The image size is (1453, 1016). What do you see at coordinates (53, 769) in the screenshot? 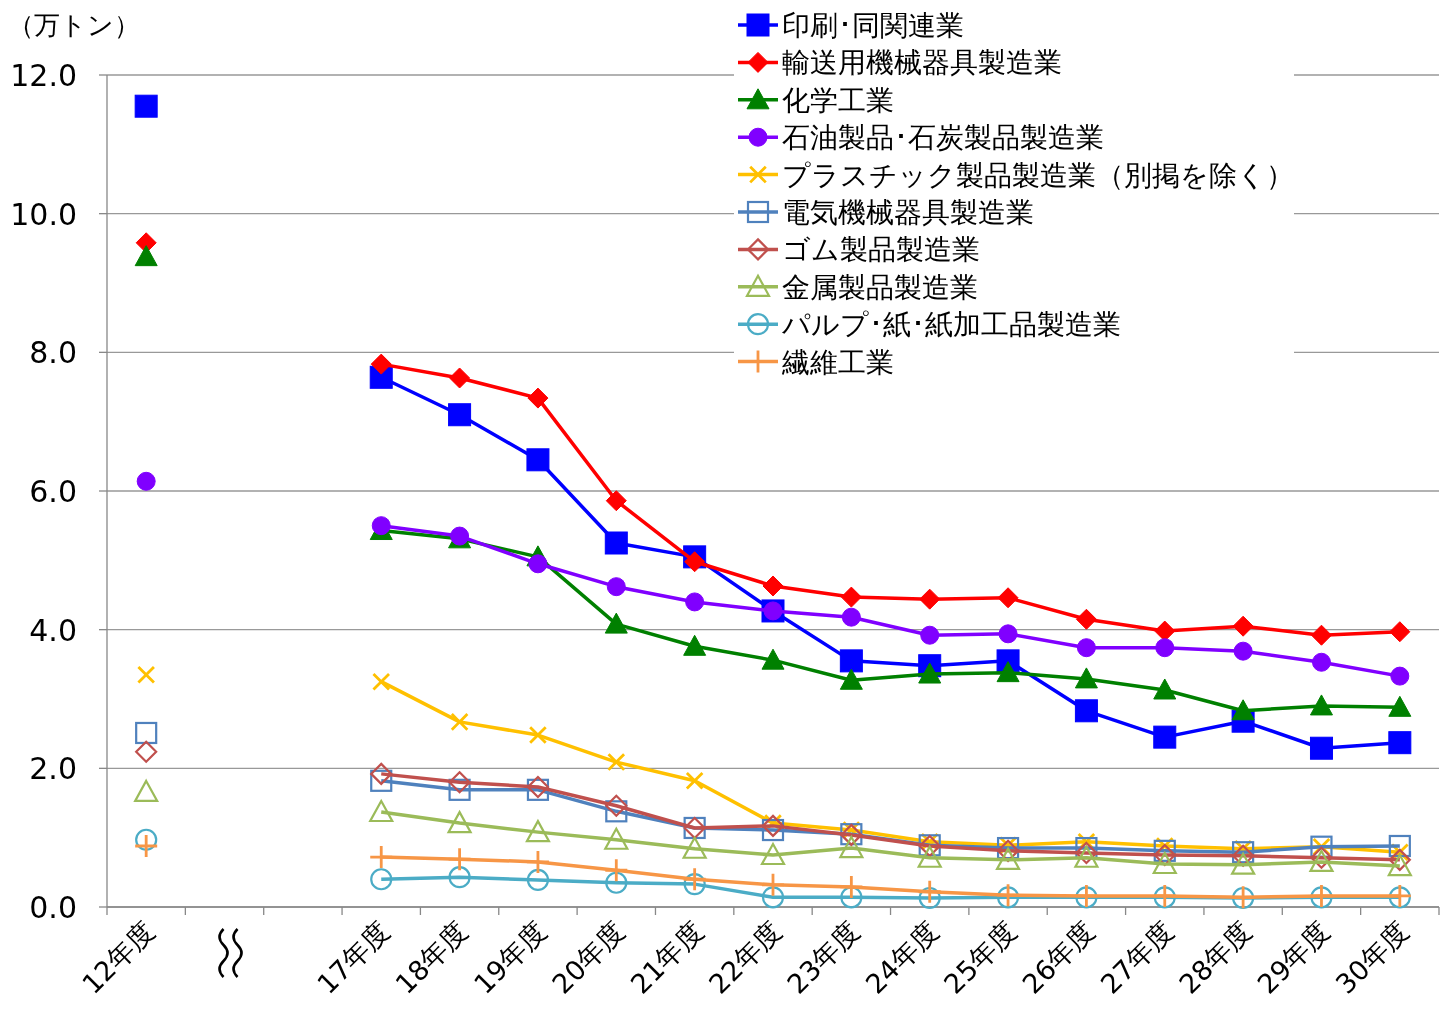
I see `y-tick-label: 2.0` at bounding box center [53, 769].